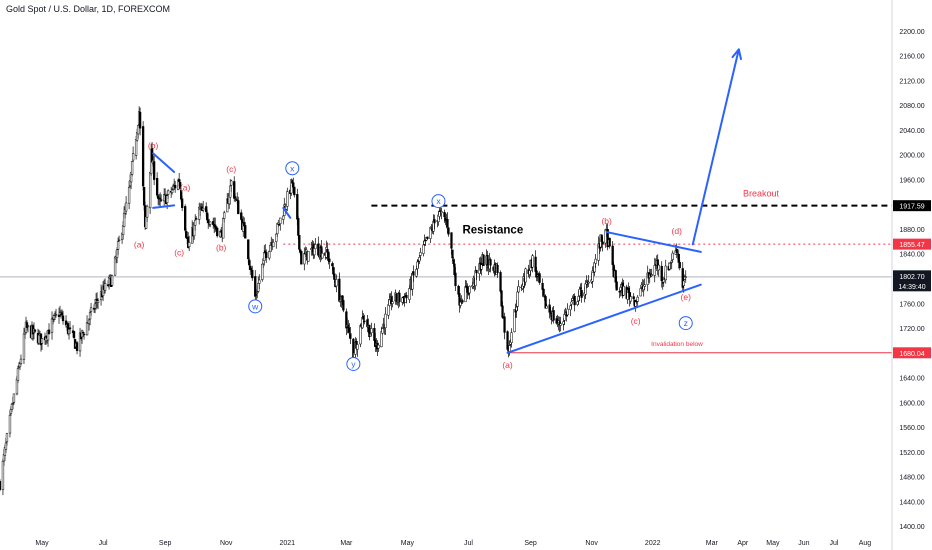  What do you see at coordinates (604, 318) in the screenshot?
I see `triangle-support` at bounding box center [604, 318].